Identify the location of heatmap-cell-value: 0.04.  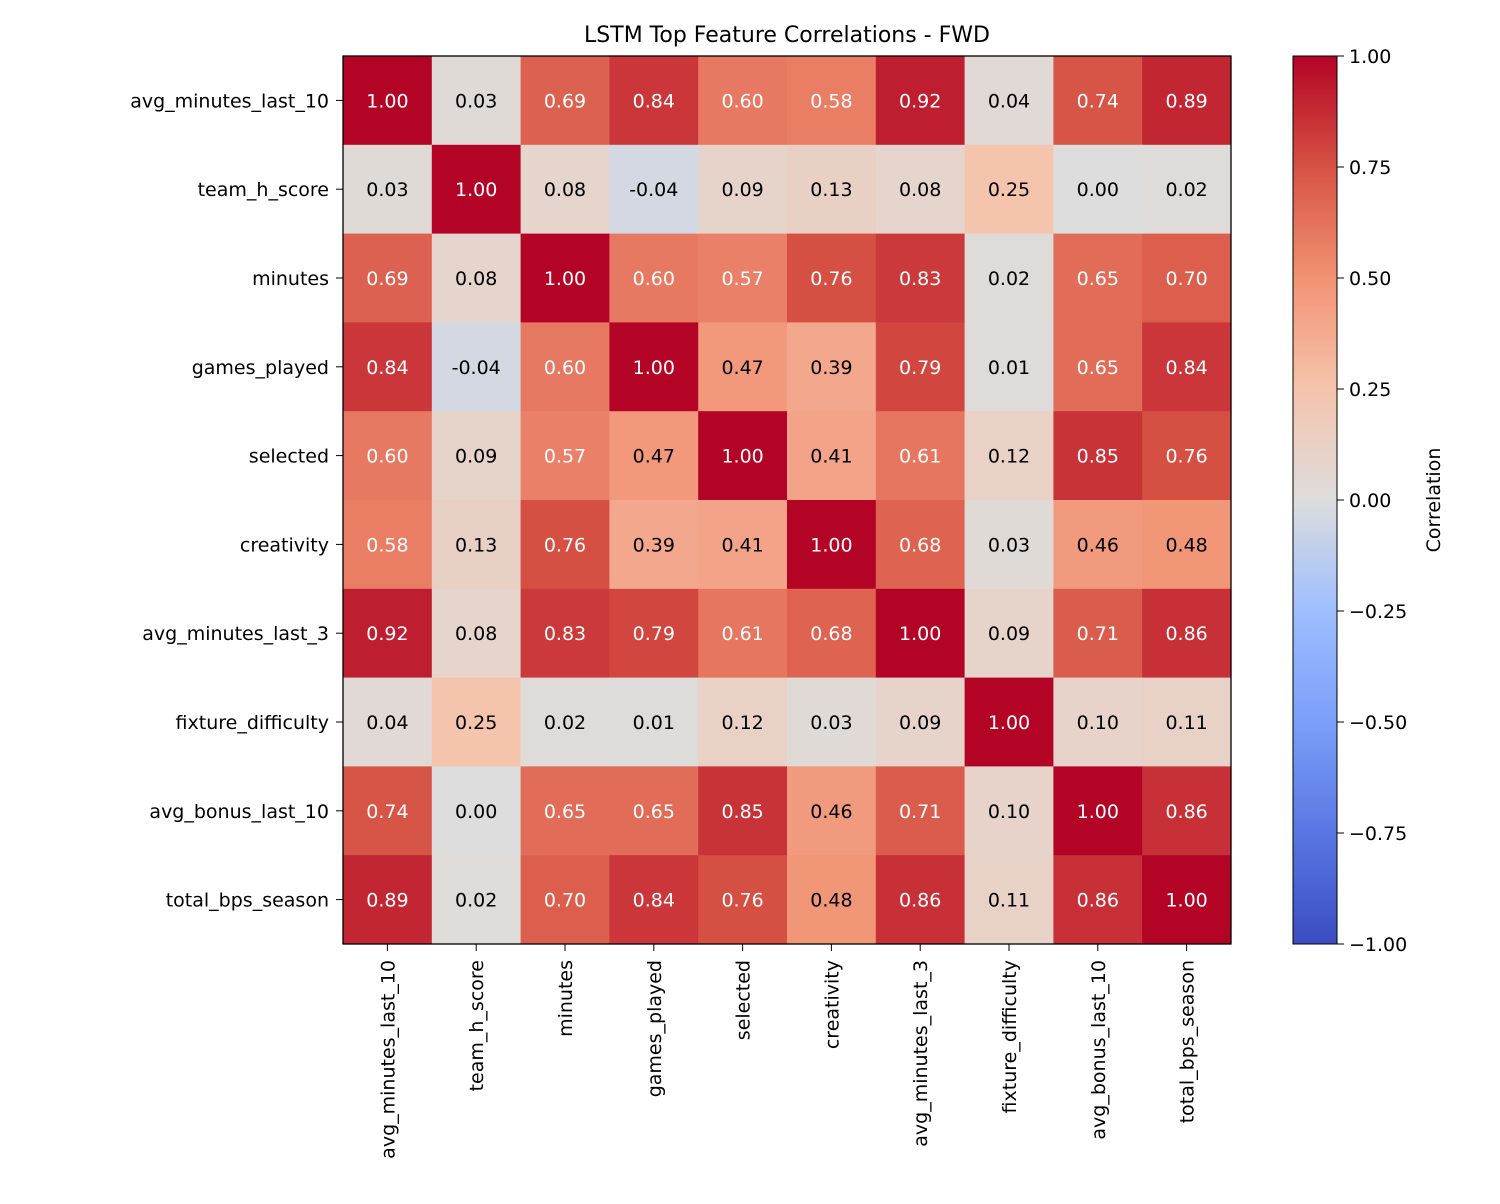
(1009, 101).